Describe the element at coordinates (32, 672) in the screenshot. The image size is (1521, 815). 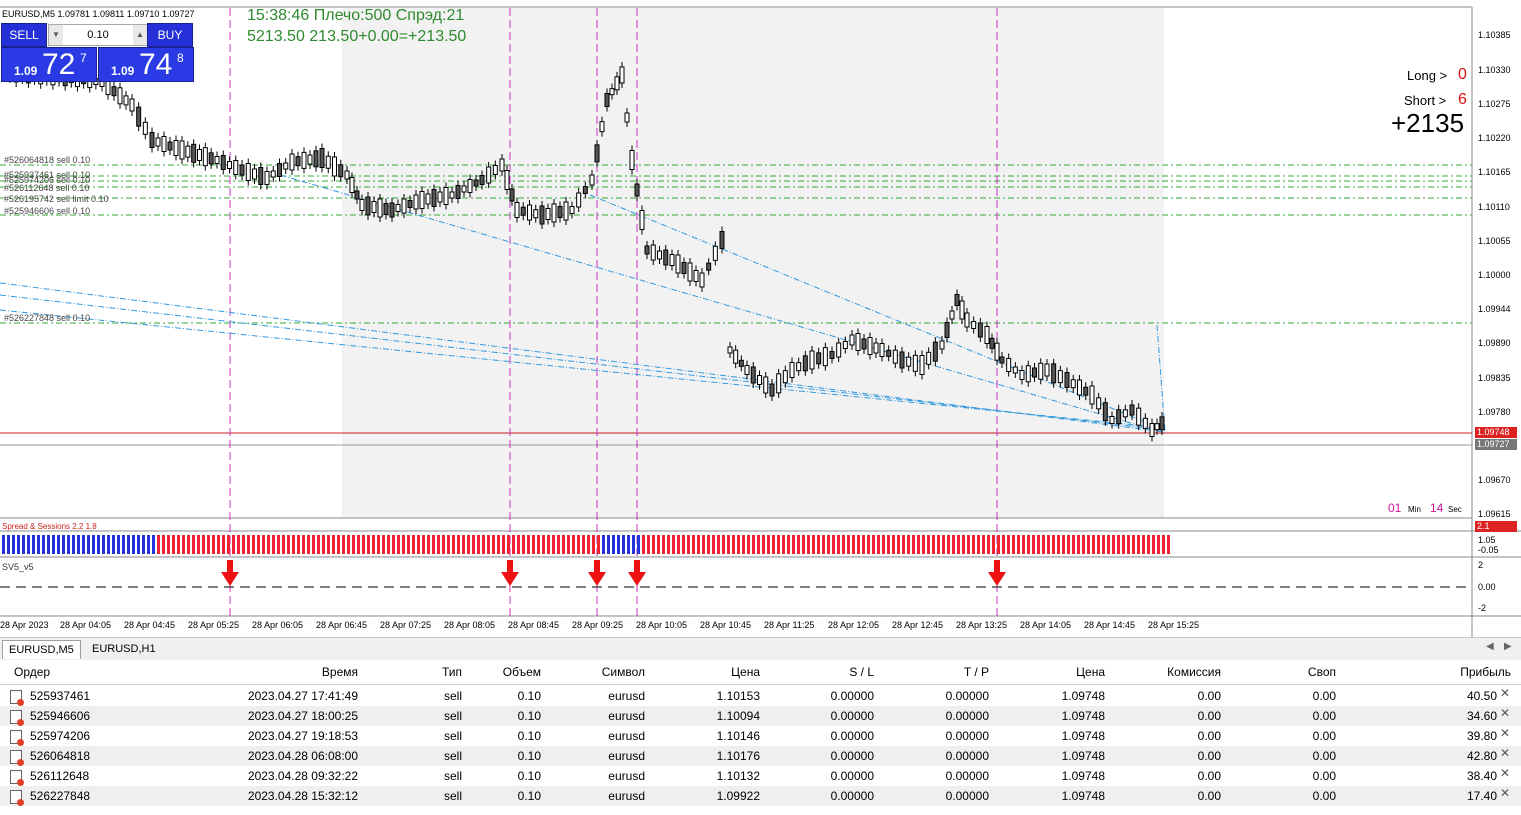
I see `col-order: Ордер` at that location.